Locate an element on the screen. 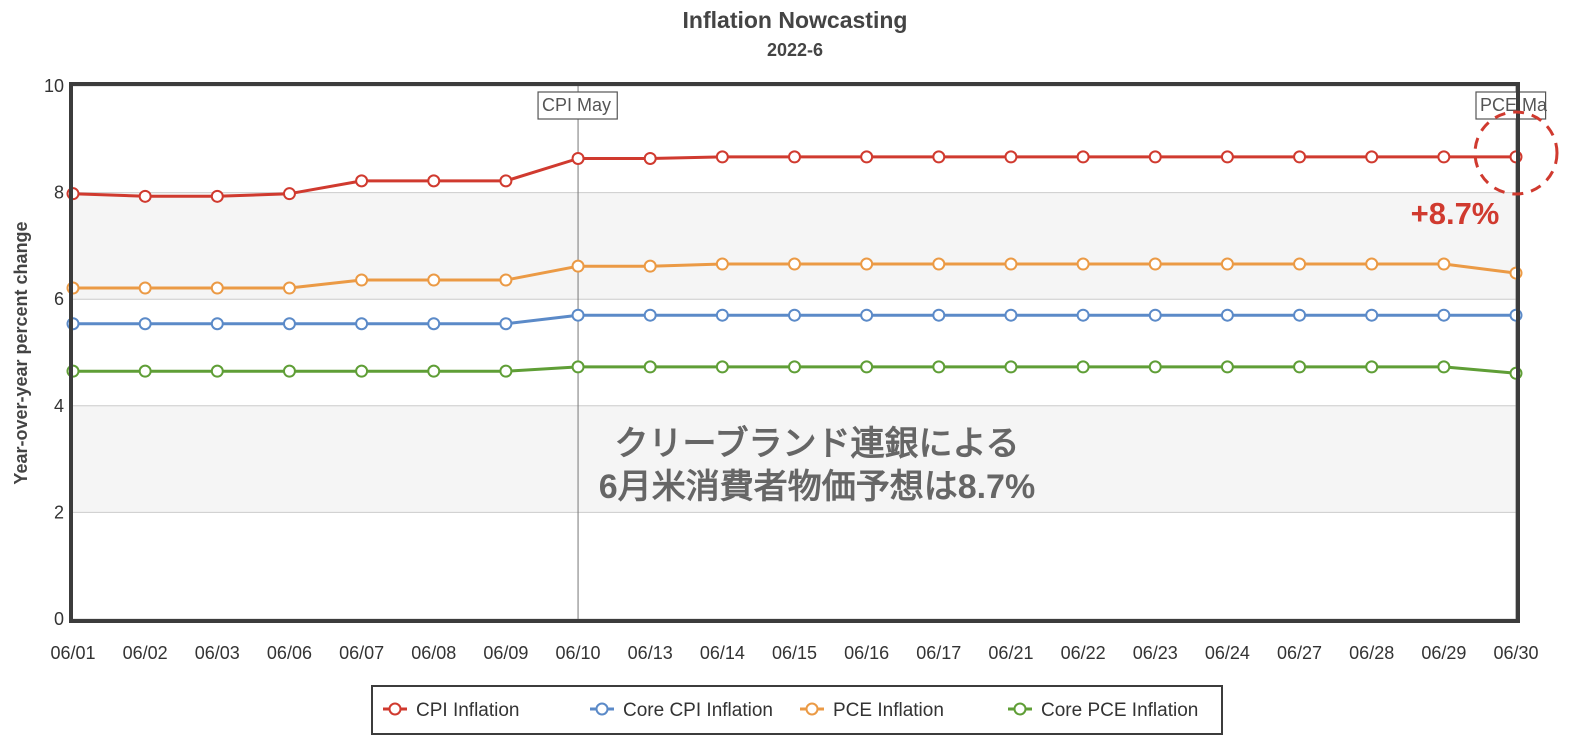 The image size is (1592, 756). legend-label-1: Core CPI Inflation is located at coordinates (698, 710).